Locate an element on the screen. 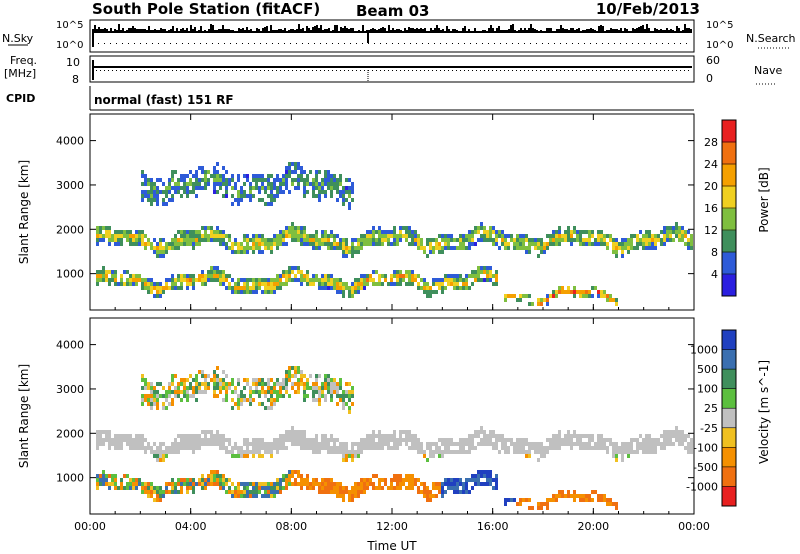 The height and width of the screenshot is (554, 800). x-tick-label: 12:00 is located at coordinates (392, 526).